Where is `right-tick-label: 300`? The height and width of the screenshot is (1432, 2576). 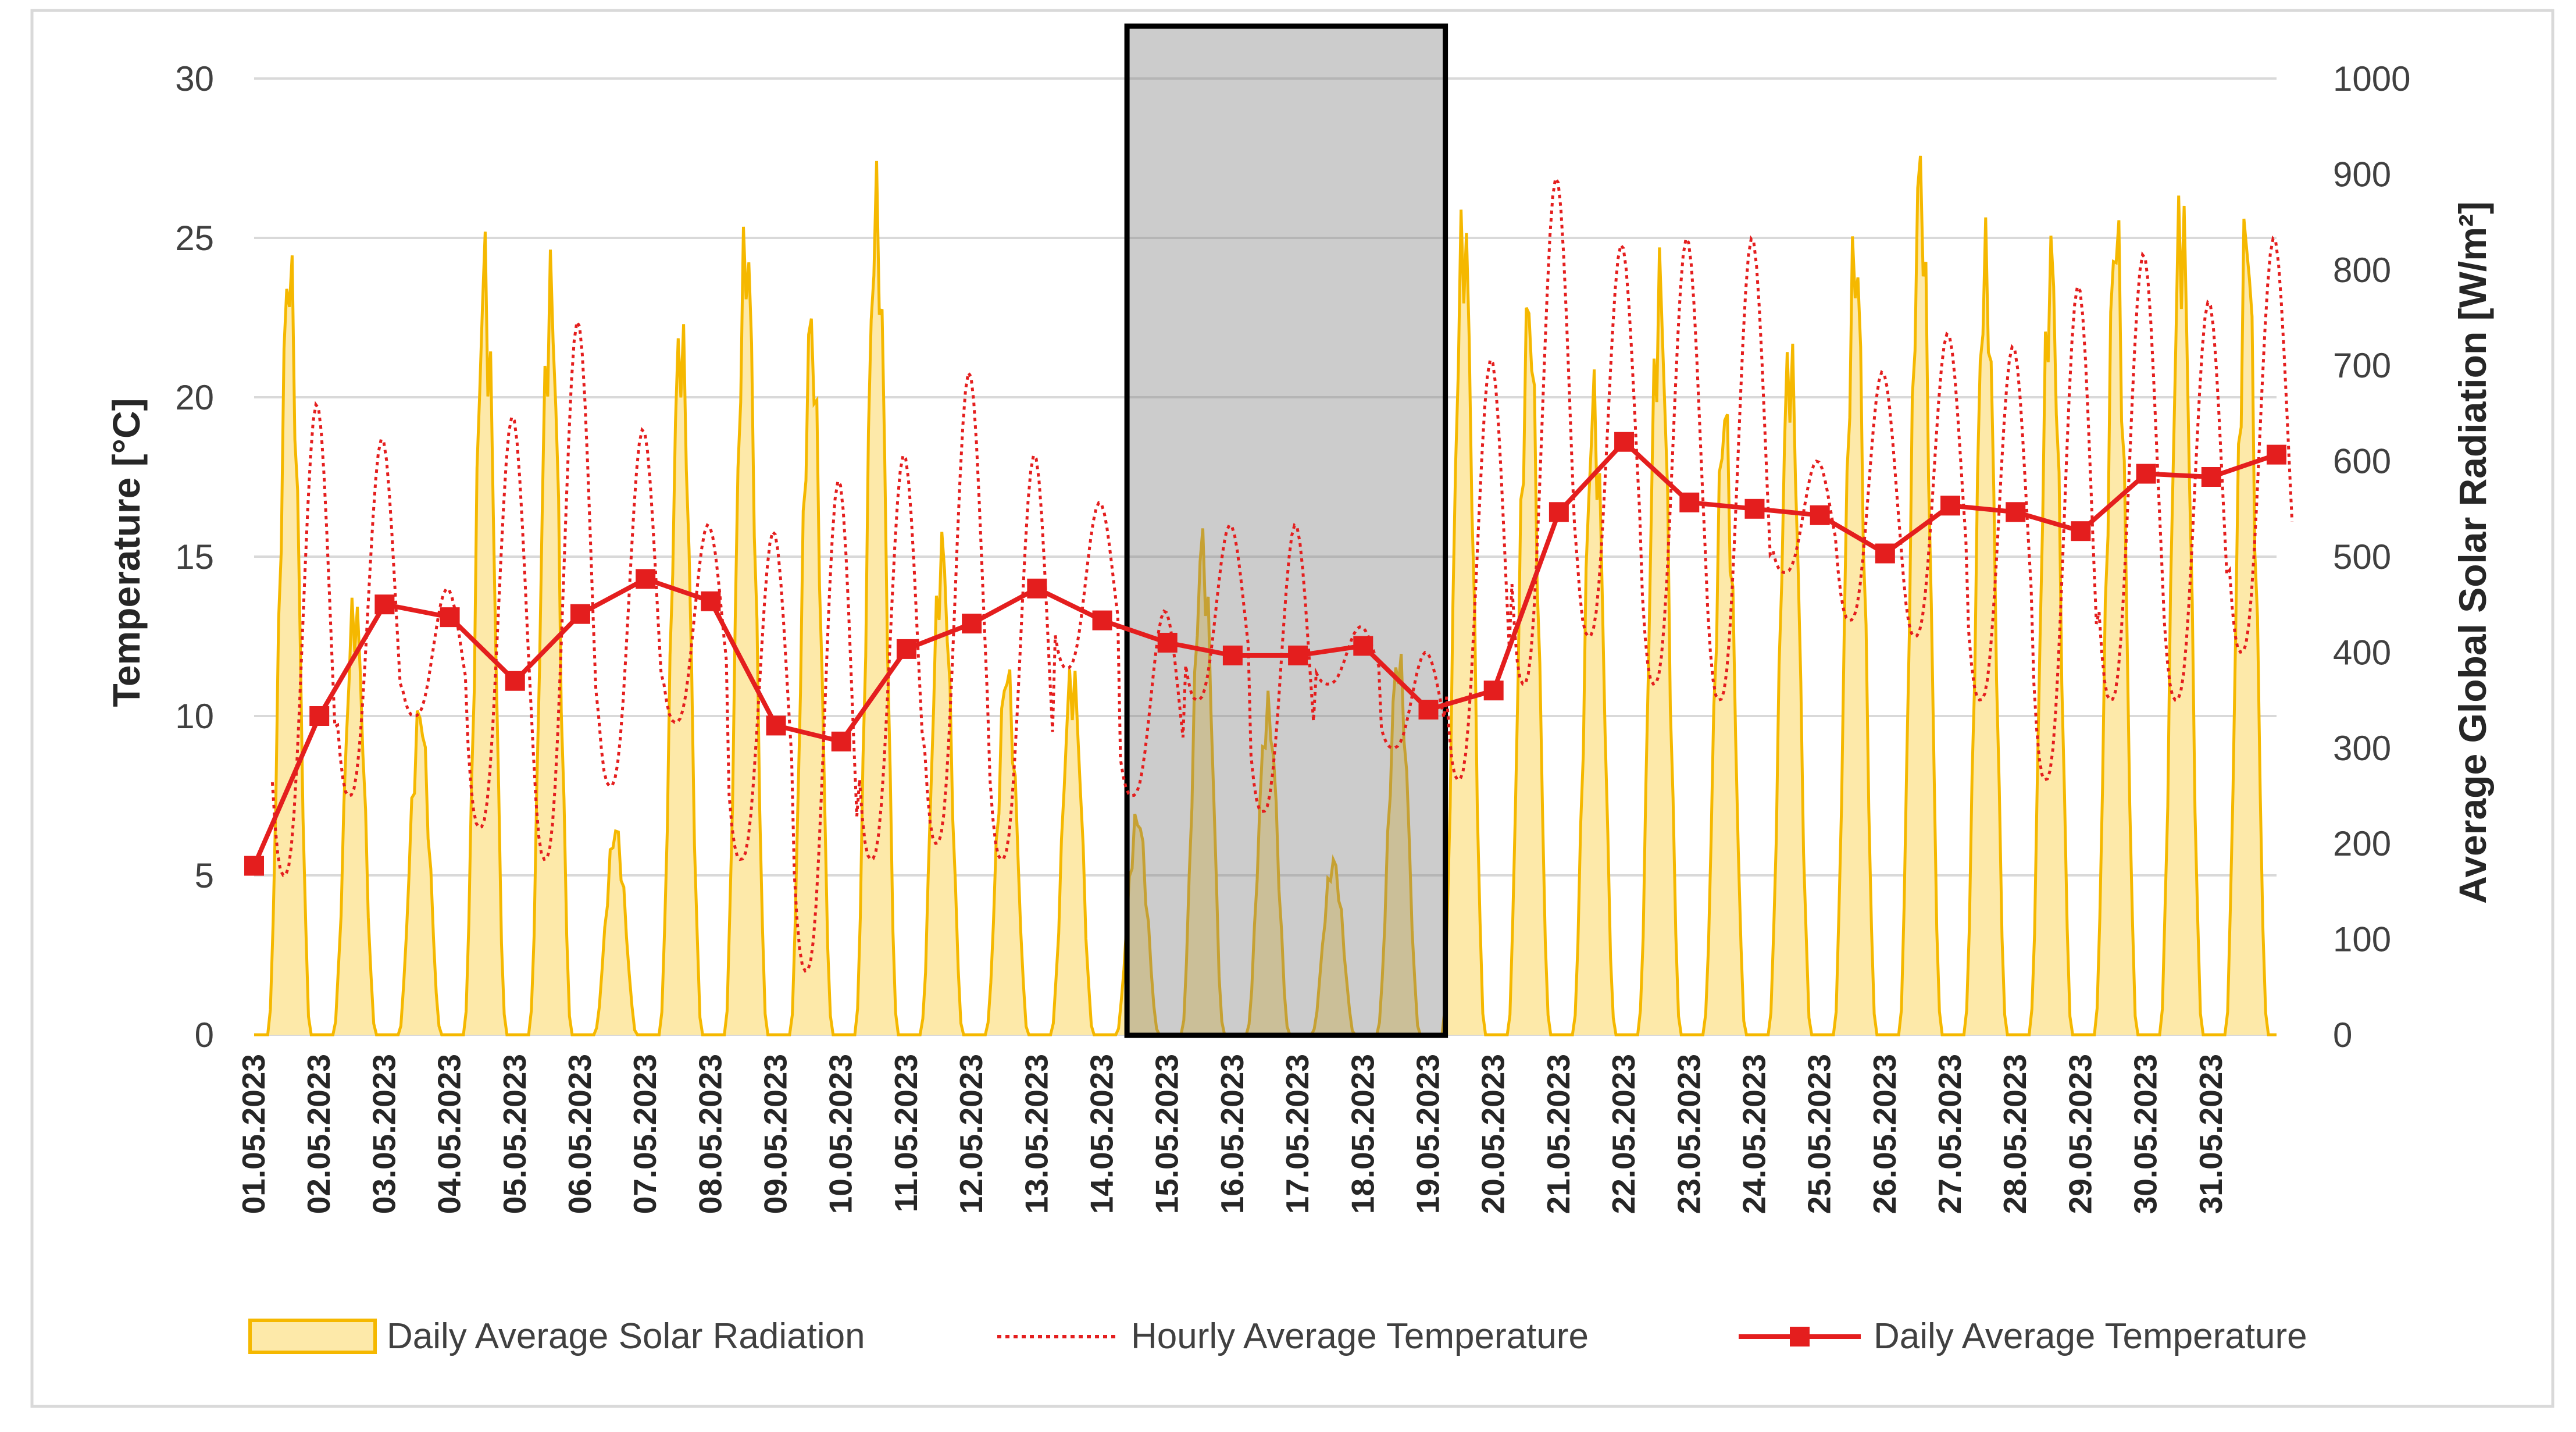
right-tick-label: 300 is located at coordinates (2362, 748).